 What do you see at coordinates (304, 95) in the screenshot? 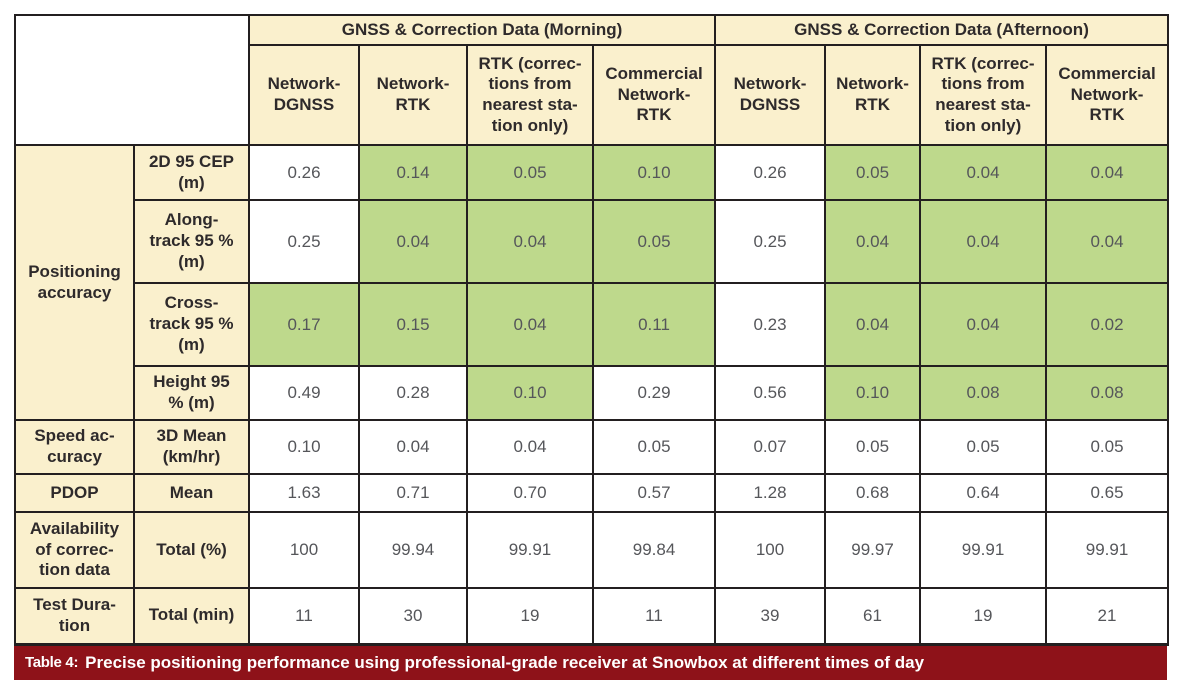
I see `column-header-morning-network-dgnss: Network- DGNSS` at bounding box center [304, 95].